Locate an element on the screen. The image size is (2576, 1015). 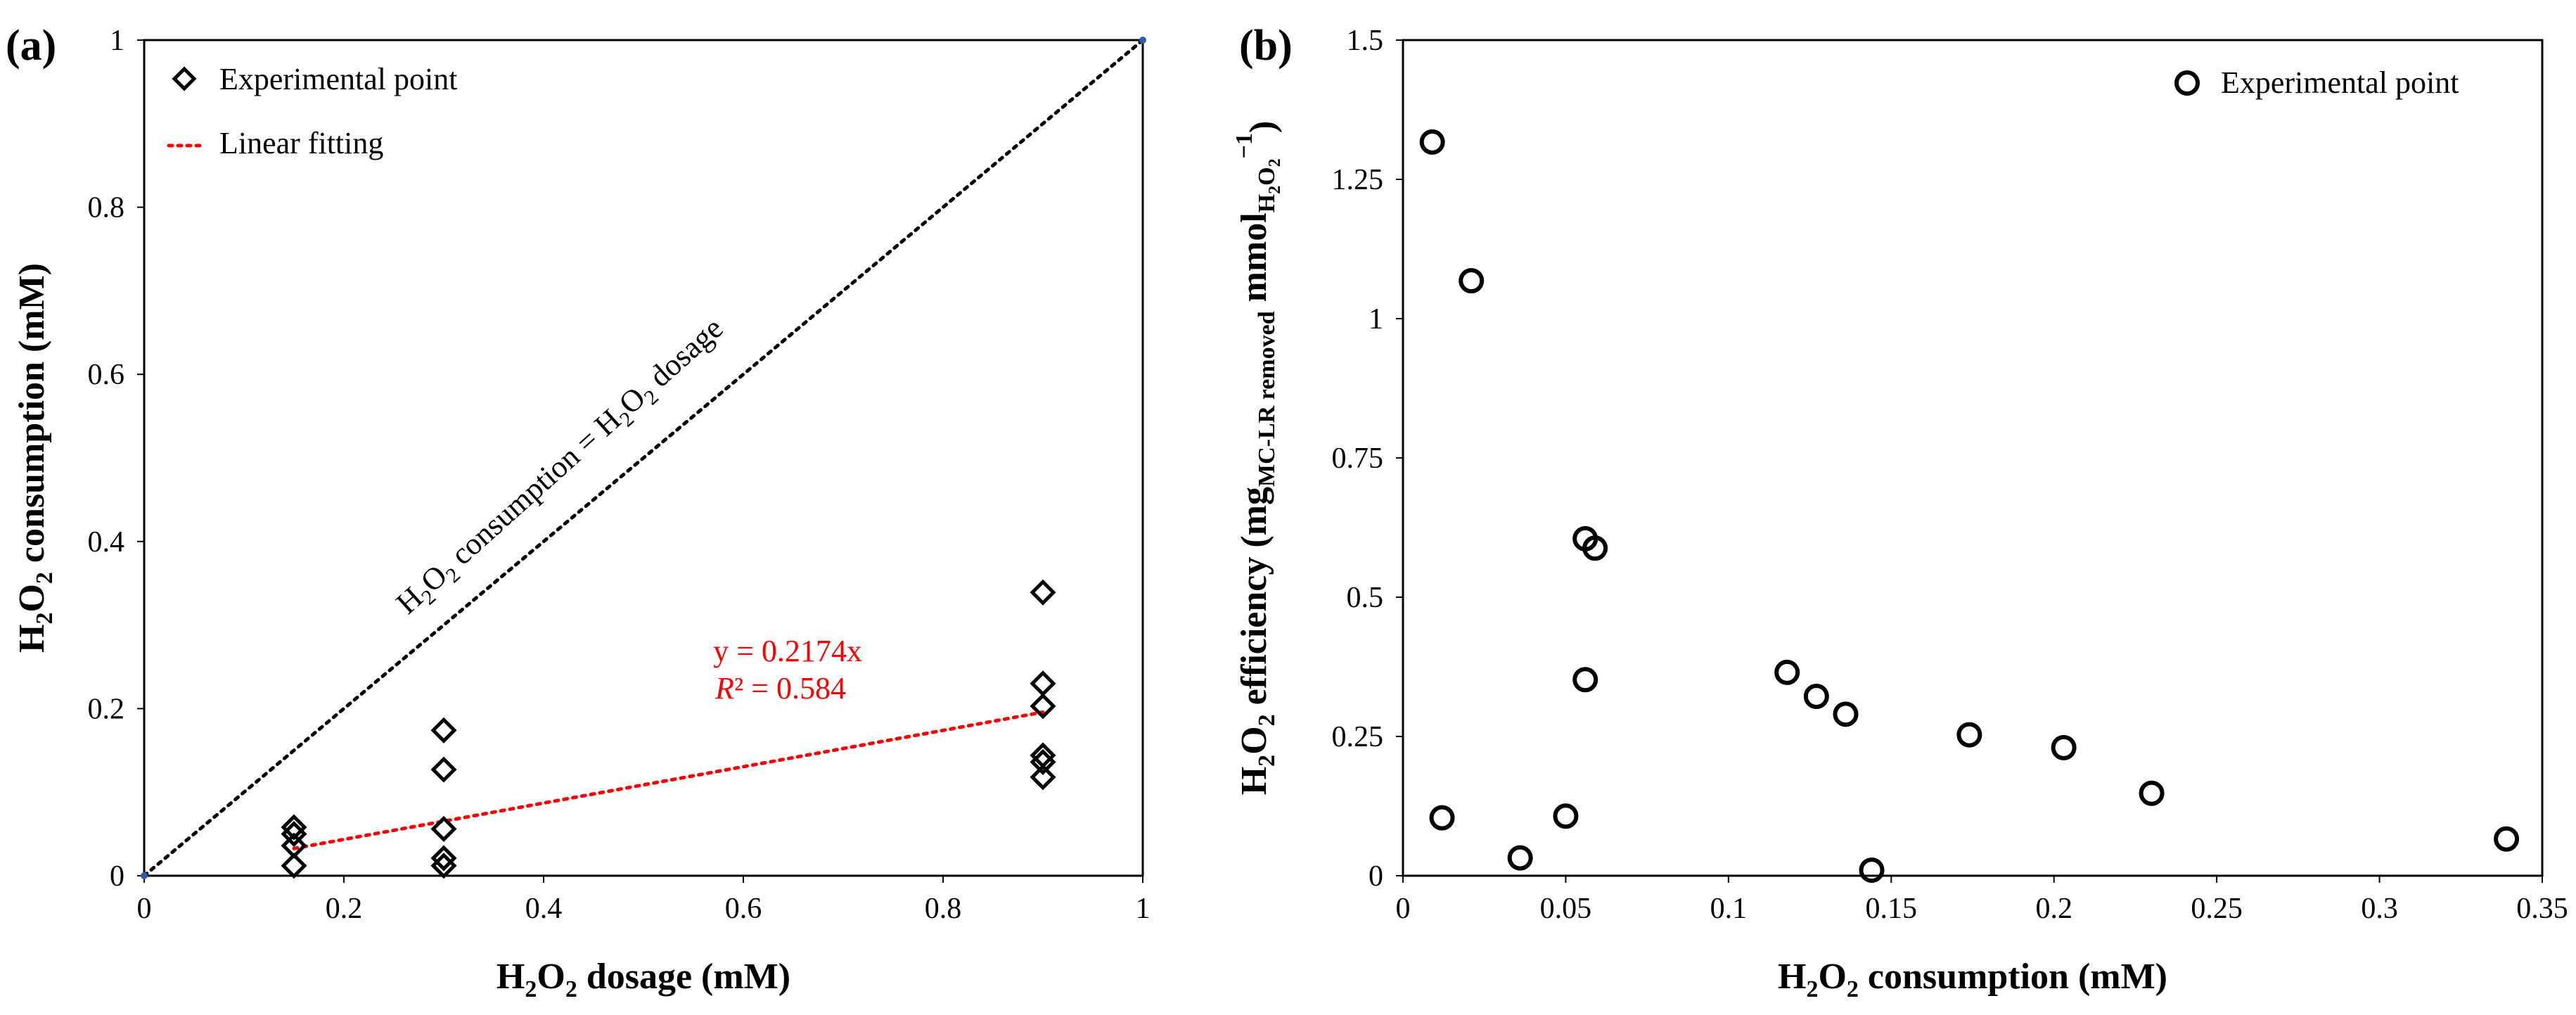
panel-a-y-tick-label: 0.4 is located at coordinates (106, 542).